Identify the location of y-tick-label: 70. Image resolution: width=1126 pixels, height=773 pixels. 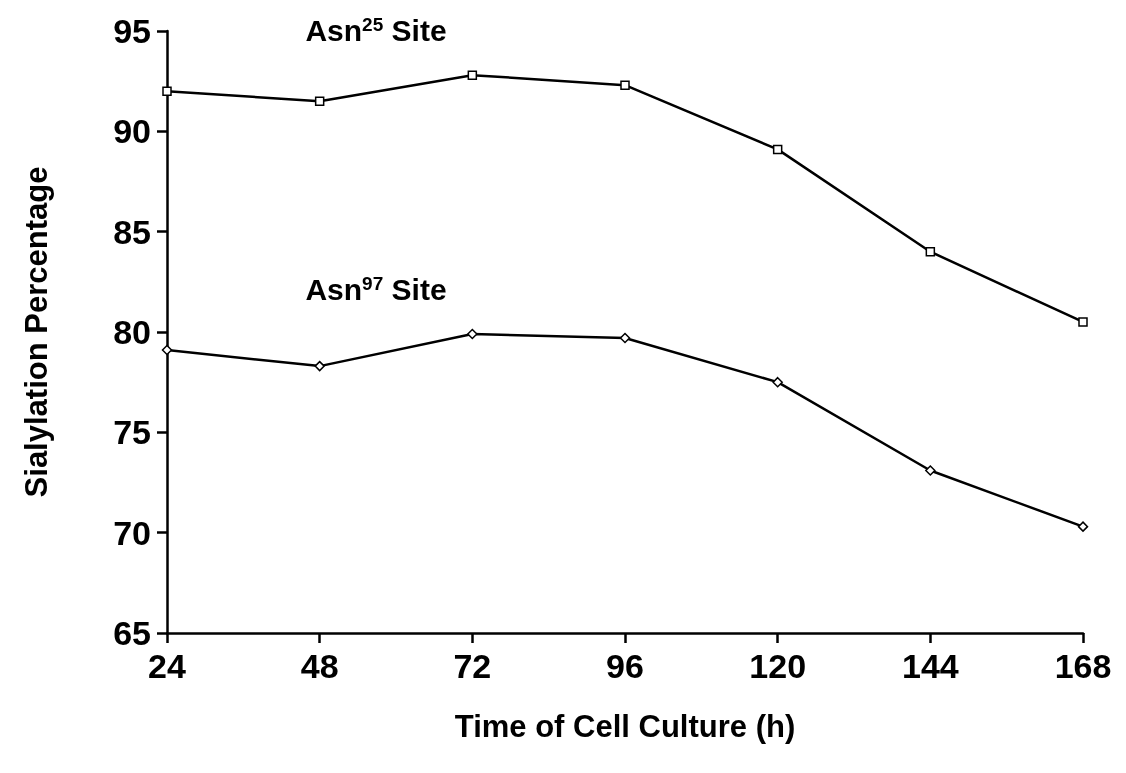
(132, 532).